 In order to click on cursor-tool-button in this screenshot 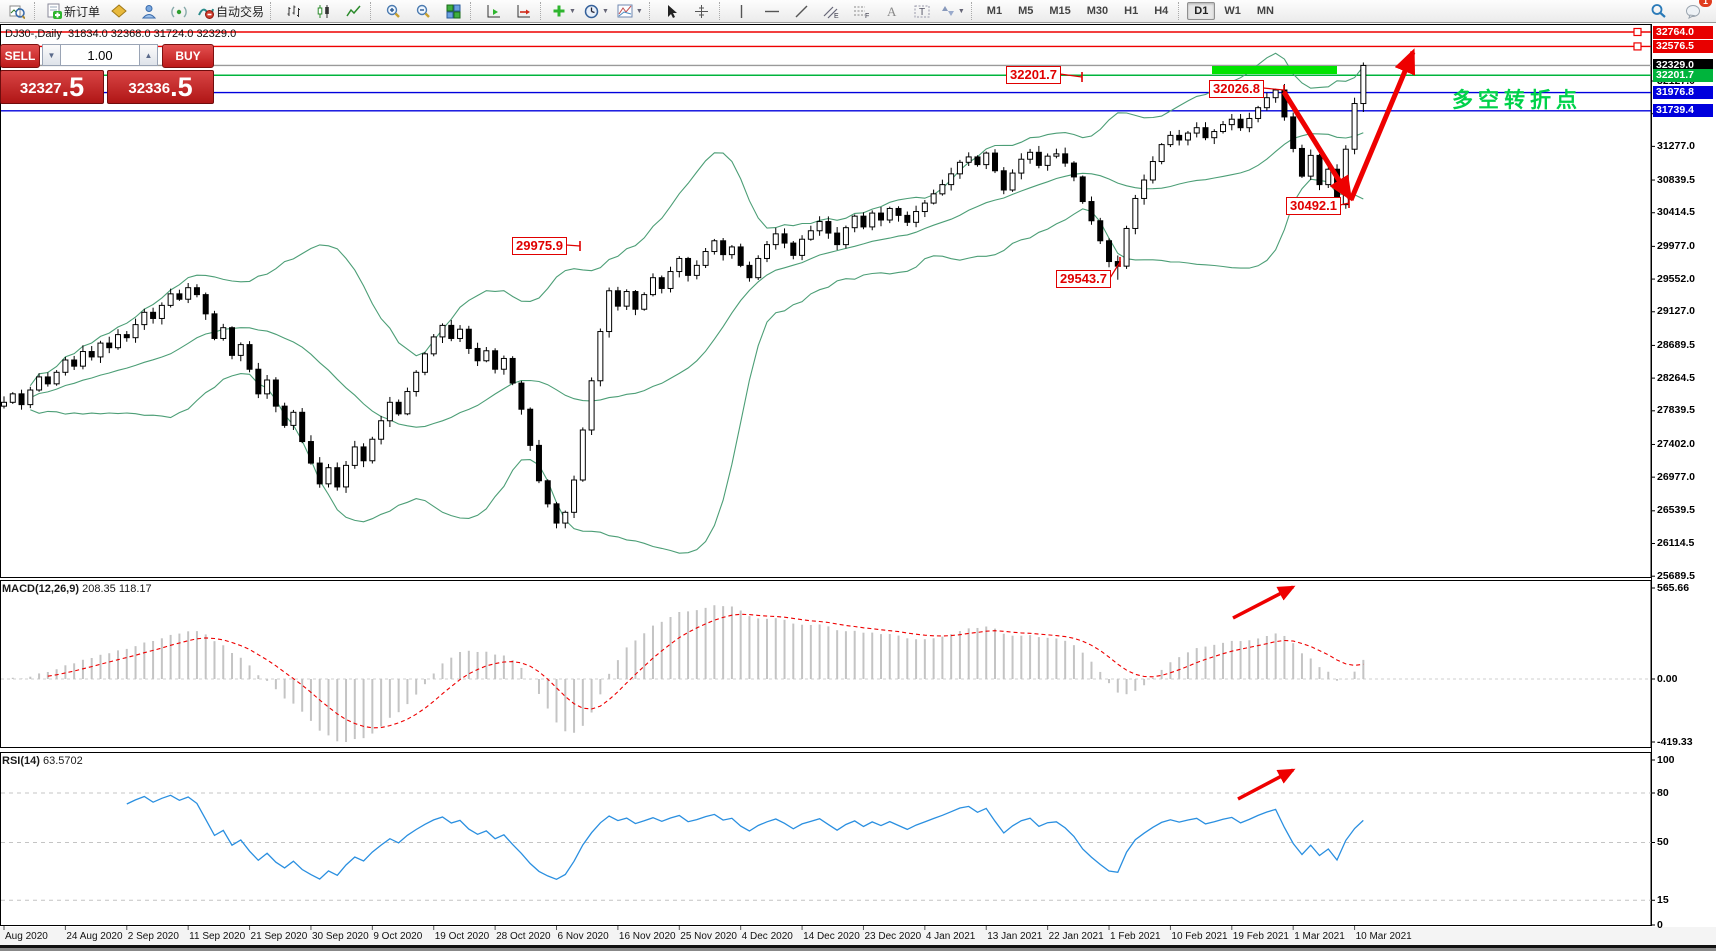, I will do `click(672, 11)`.